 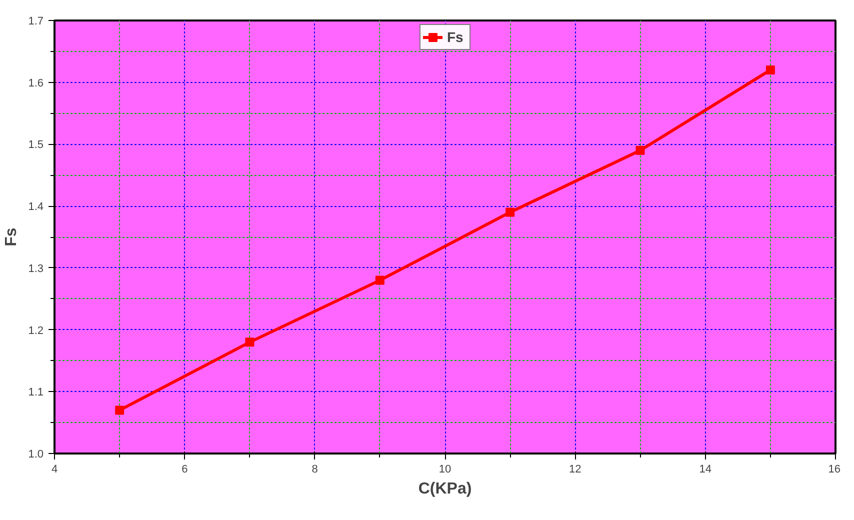 What do you see at coordinates (36, 22) in the screenshot?
I see `y-tick-label: 1.7` at bounding box center [36, 22].